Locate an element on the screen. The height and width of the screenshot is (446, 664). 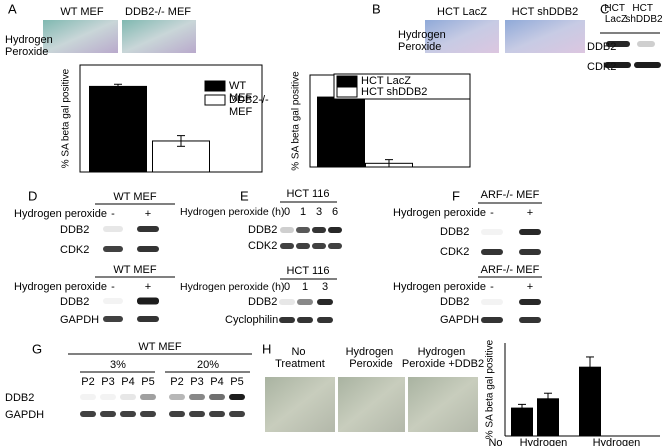
x-tick-label: Hydrogen Peroxide is located at coordinates (545, 441).